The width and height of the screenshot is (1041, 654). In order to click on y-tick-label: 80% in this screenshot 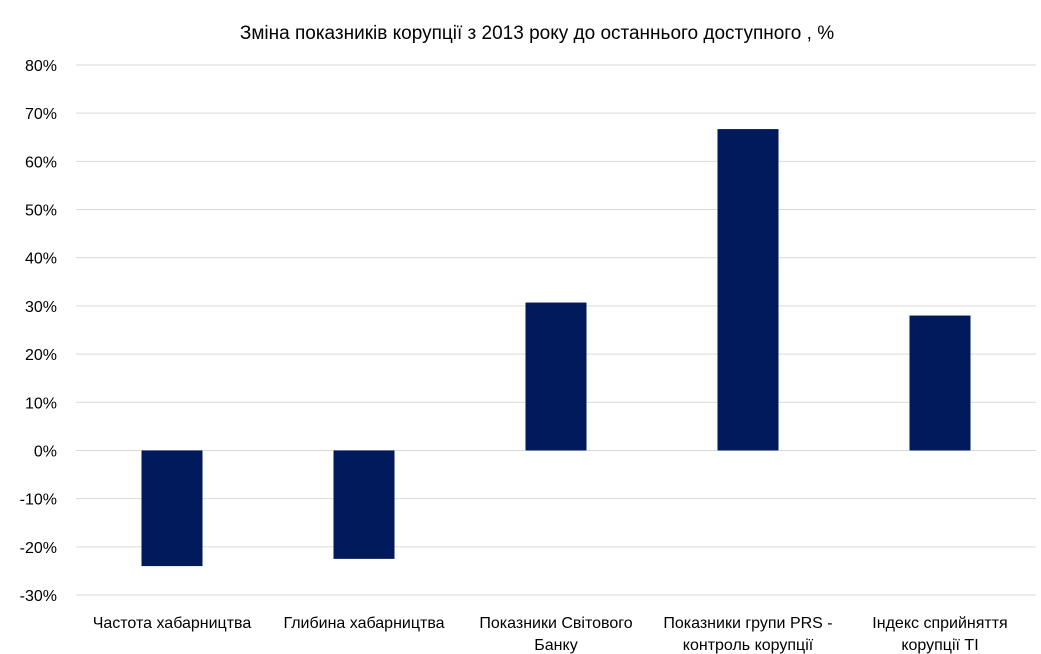, I will do `click(41, 66)`.